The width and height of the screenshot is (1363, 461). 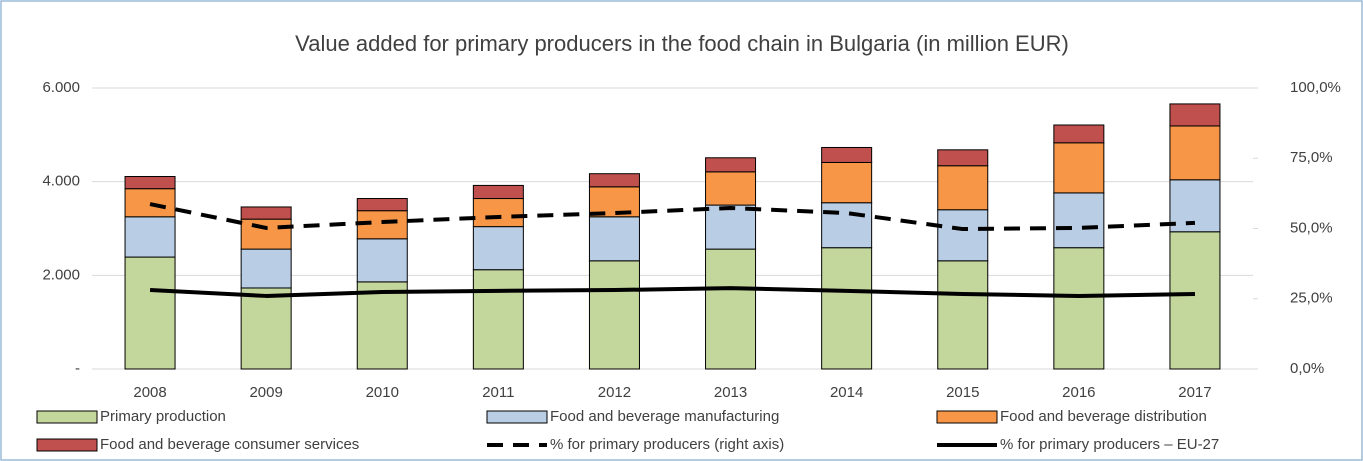 I want to click on legend-label: % for primary producers – EU-27, so click(x=1109, y=444).